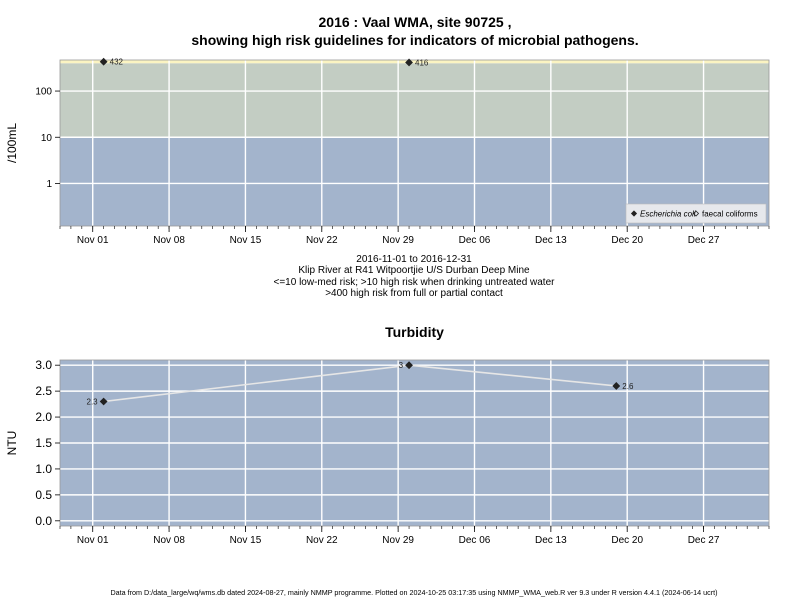 This screenshot has width=800, height=600. Describe the element at coordinates (730, 214) in the screenshot. I see `legend-entry-1: faecal coliforms` at that location.